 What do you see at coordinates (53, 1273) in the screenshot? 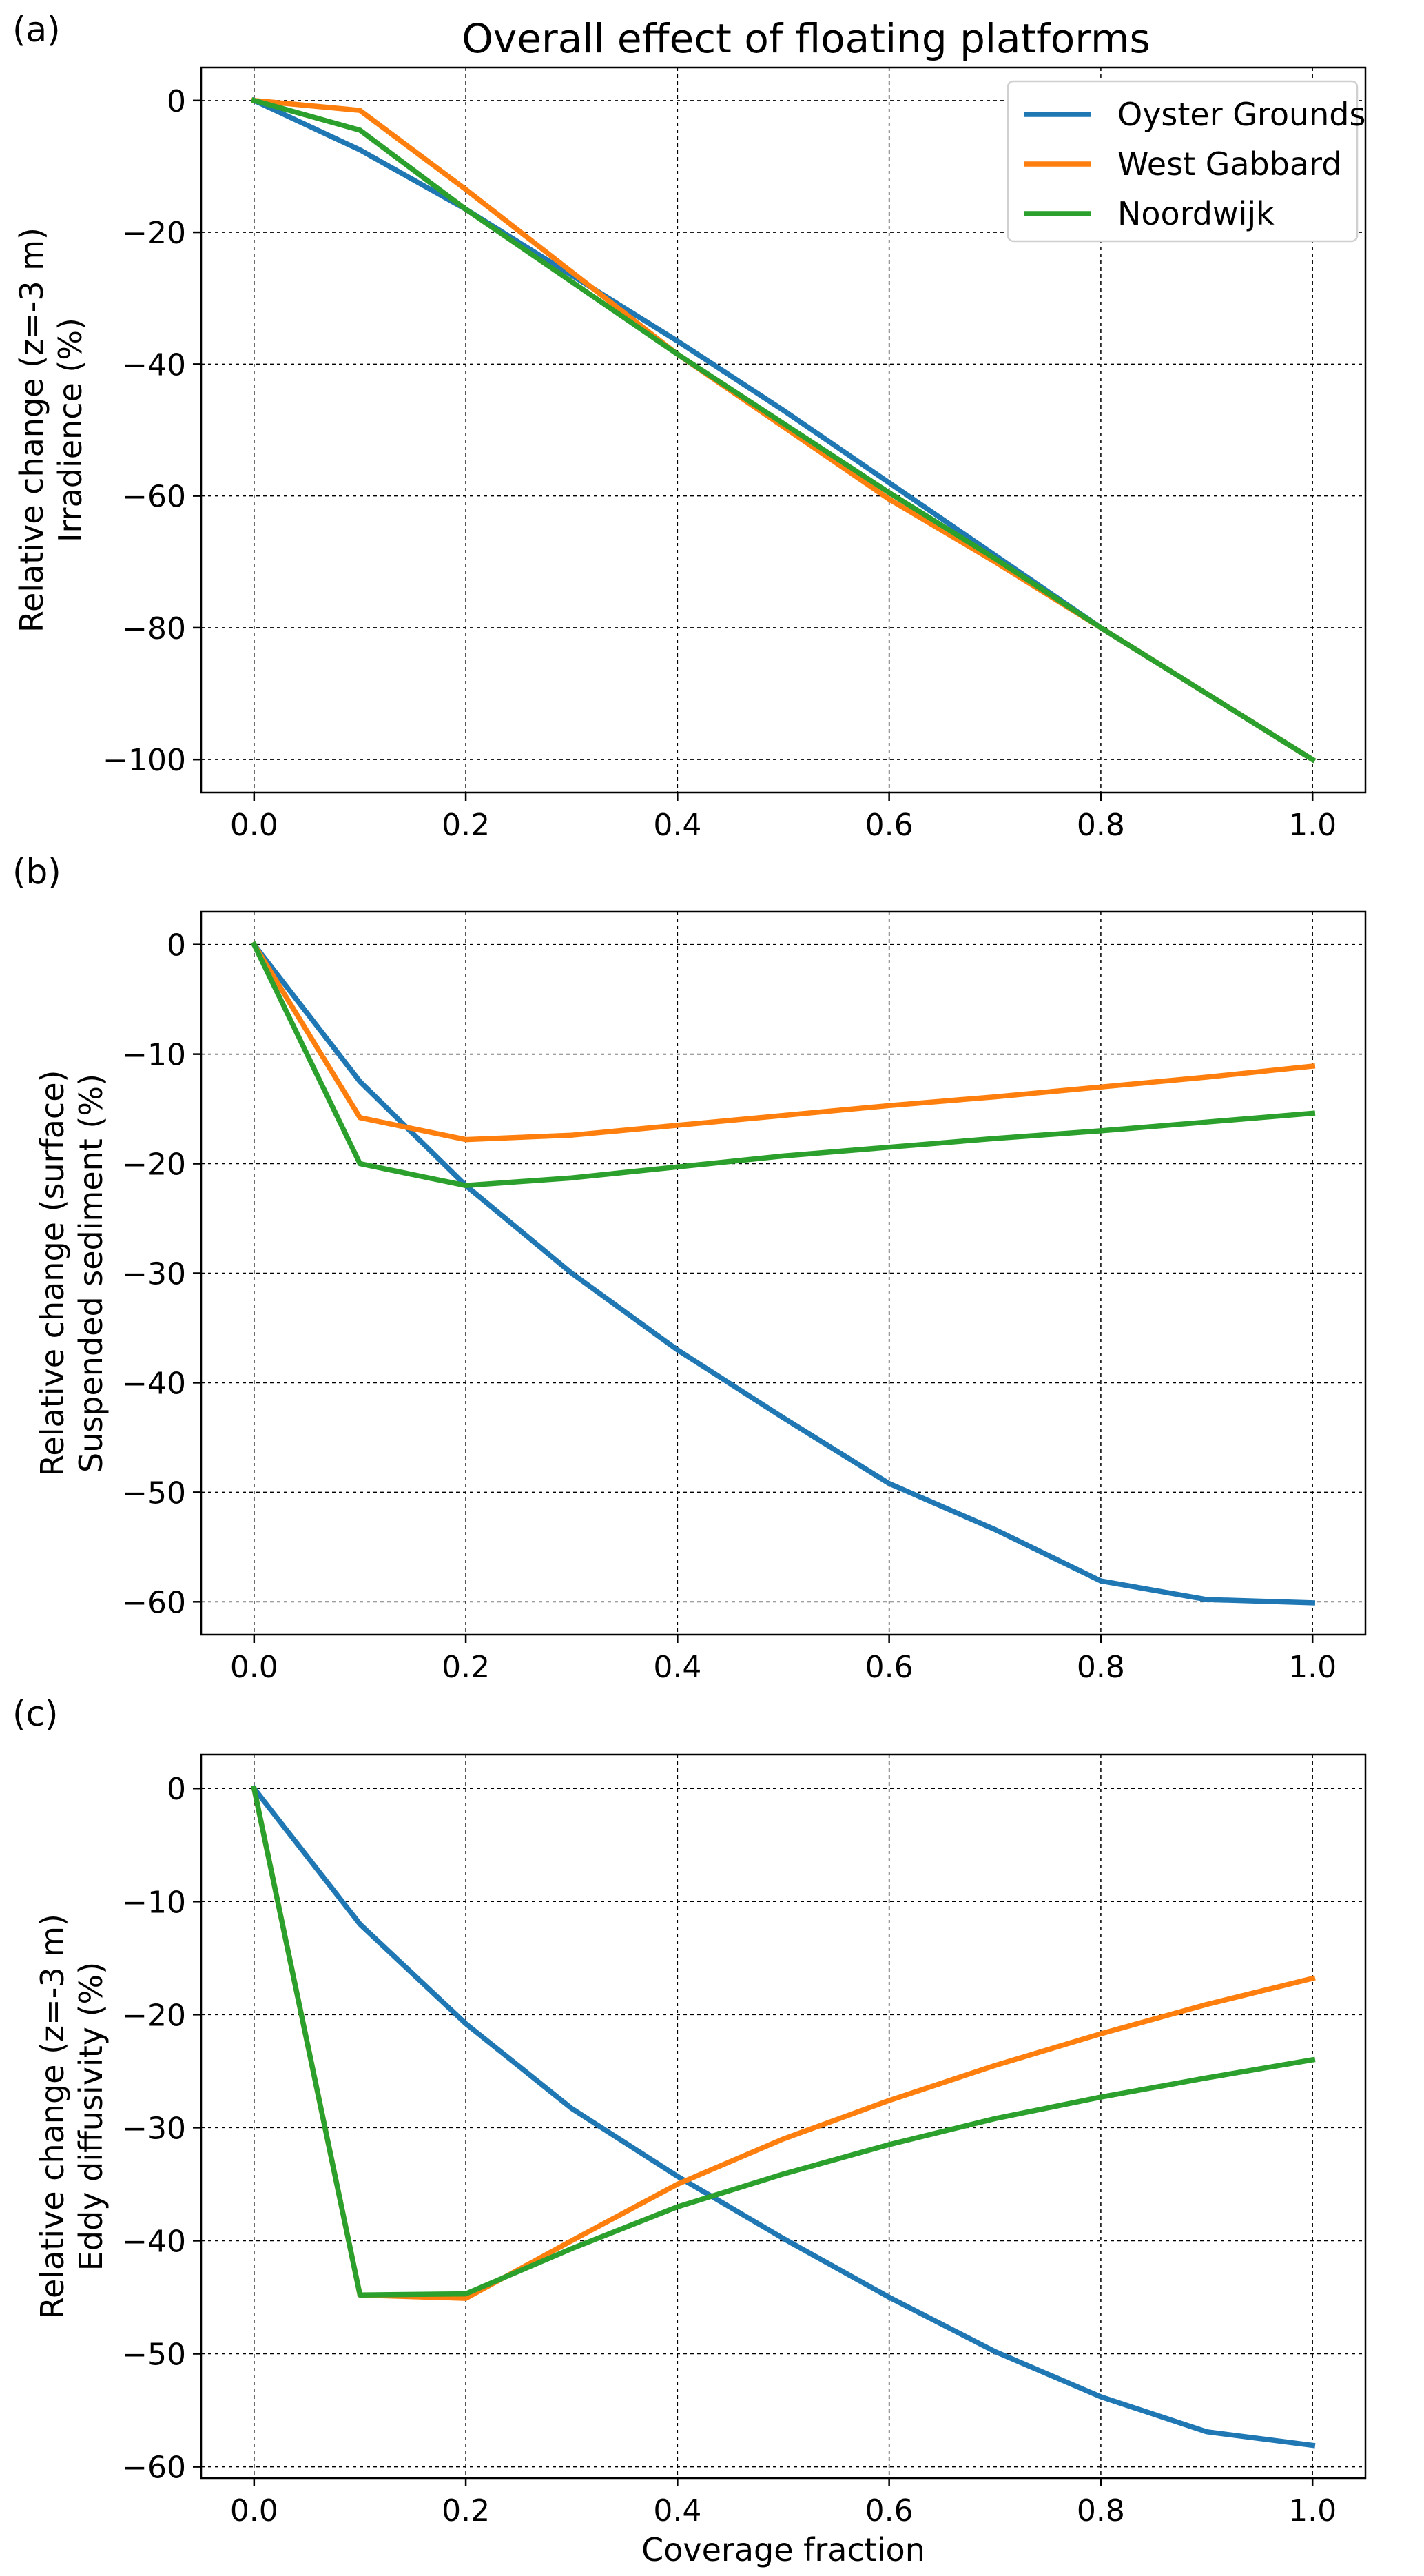
I see `y-axis-label-line: Relative change (surface)` at bounding box center [53, 1273].